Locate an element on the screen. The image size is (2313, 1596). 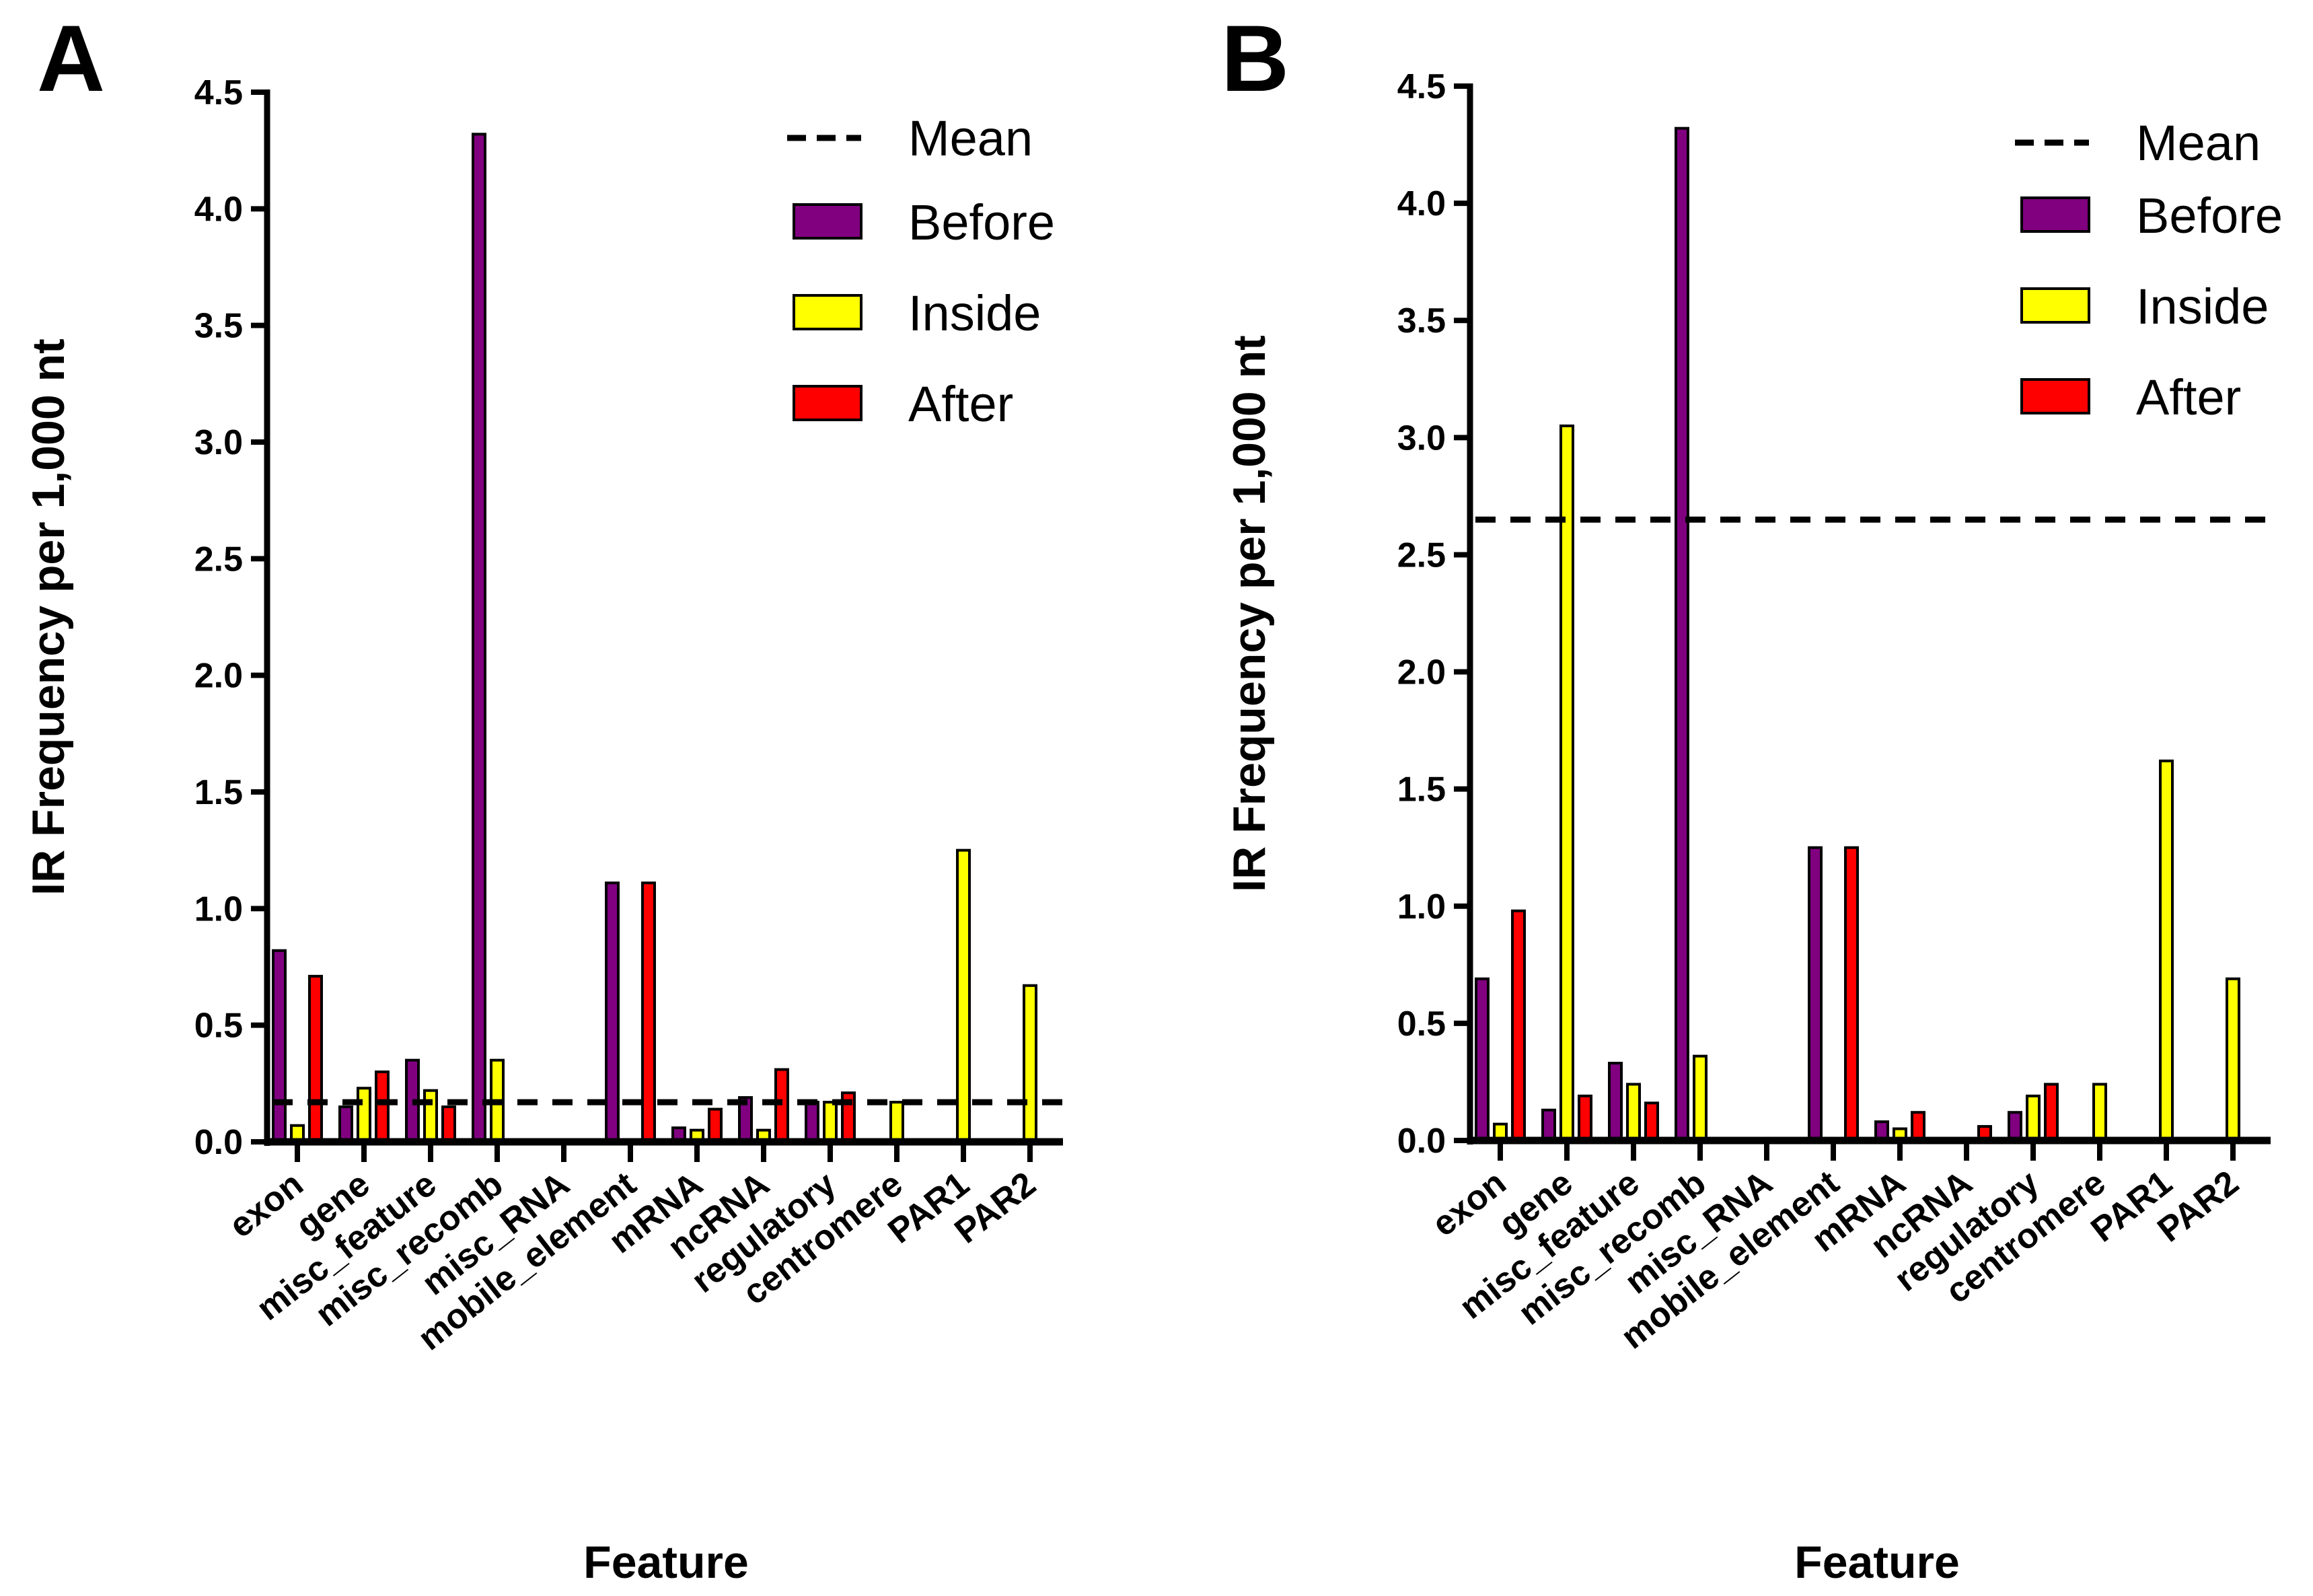
panel-label: A is located at coordinates (71, 58).